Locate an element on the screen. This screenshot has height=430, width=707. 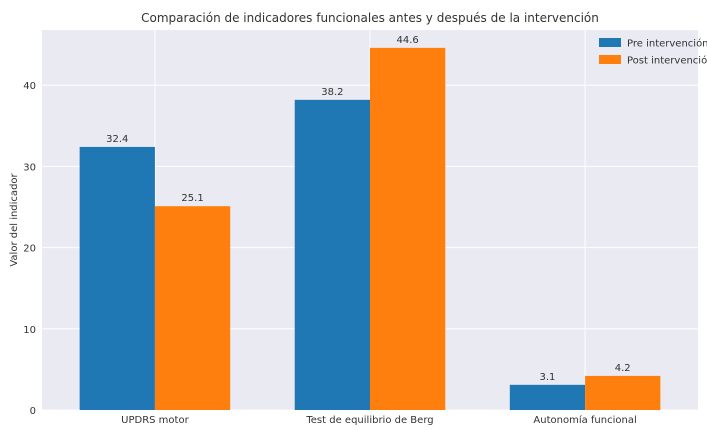
y-tick-label: 40 is located at coordinates (29, 86).